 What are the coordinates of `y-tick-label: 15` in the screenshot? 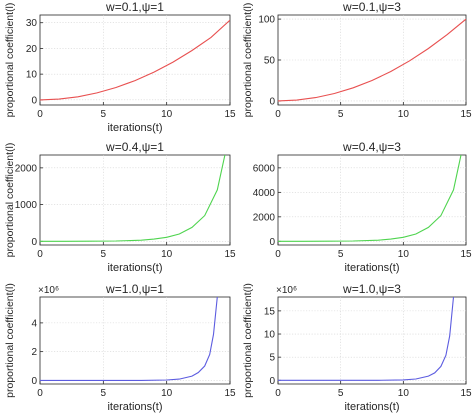 It's located at (270, 311).